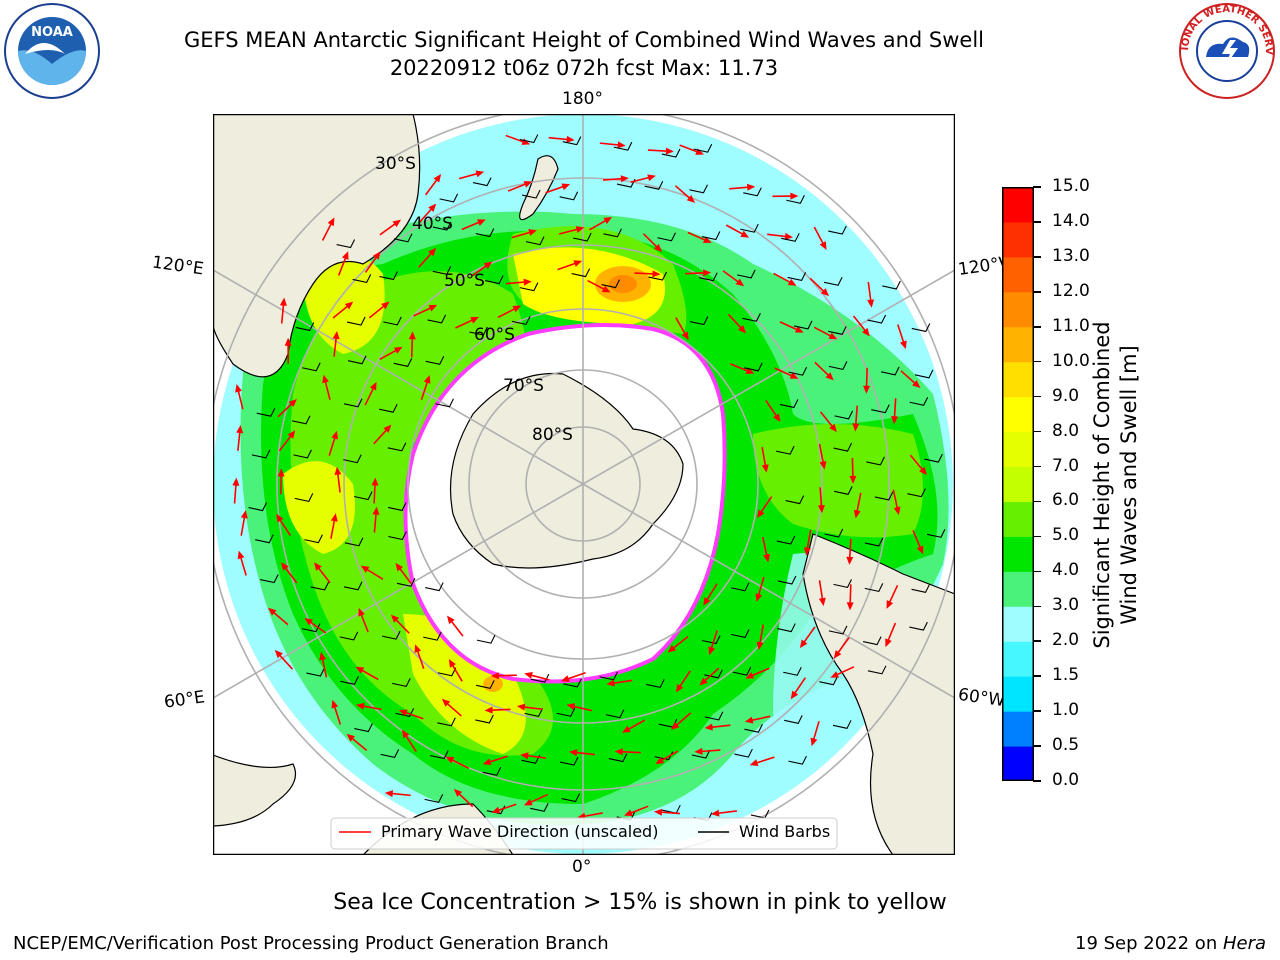 The image size is (1280, 960). I want to click on colorbar-tick-label: 5.0, so click(1066, 535).